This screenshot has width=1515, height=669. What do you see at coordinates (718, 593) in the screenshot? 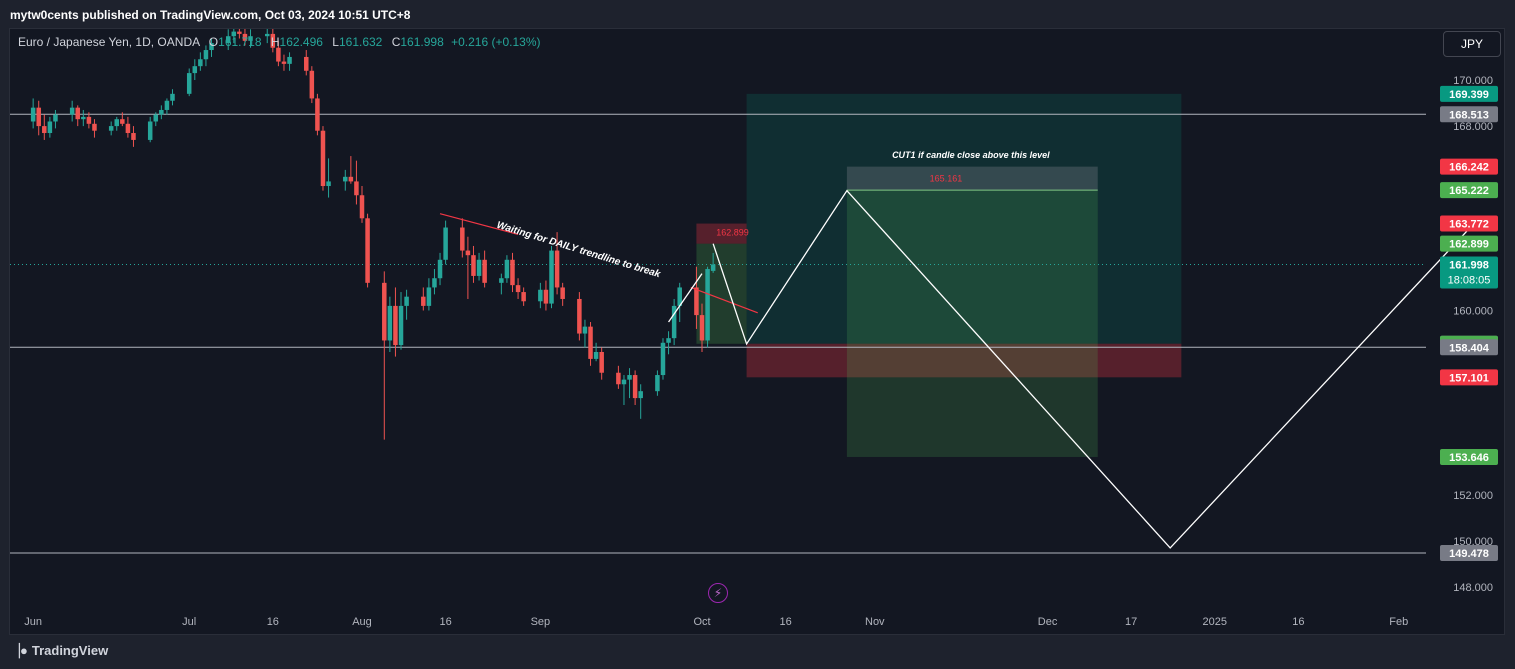
I see `lightning-icon: ⚡` at bounding box center [718, 593].